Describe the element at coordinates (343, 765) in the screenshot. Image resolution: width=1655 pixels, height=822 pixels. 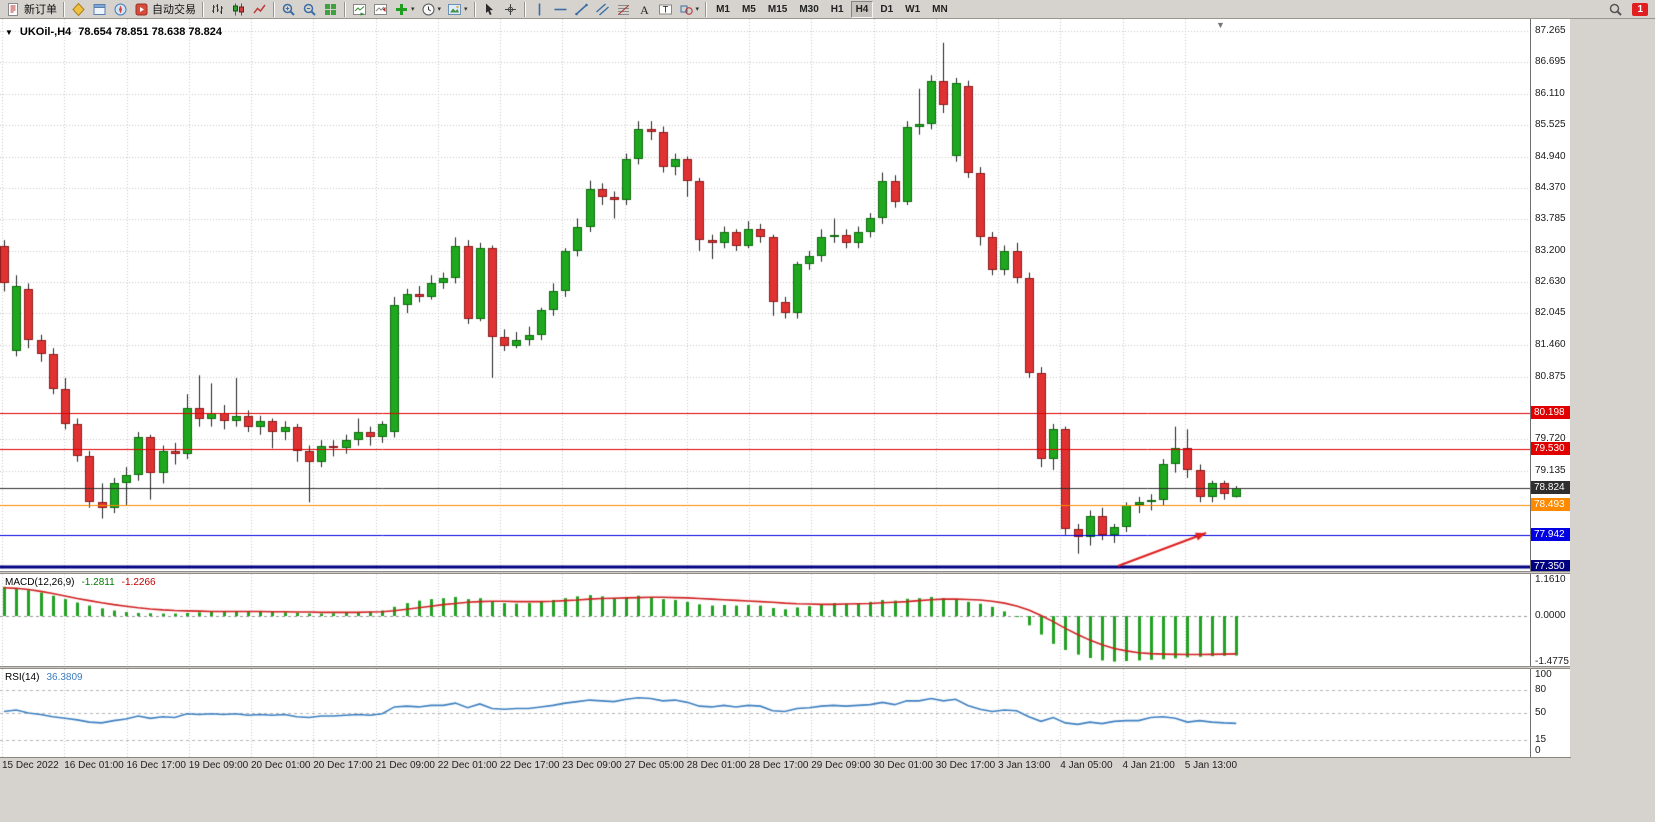
I see `time-label: 20 Dec 17:00` at that location.